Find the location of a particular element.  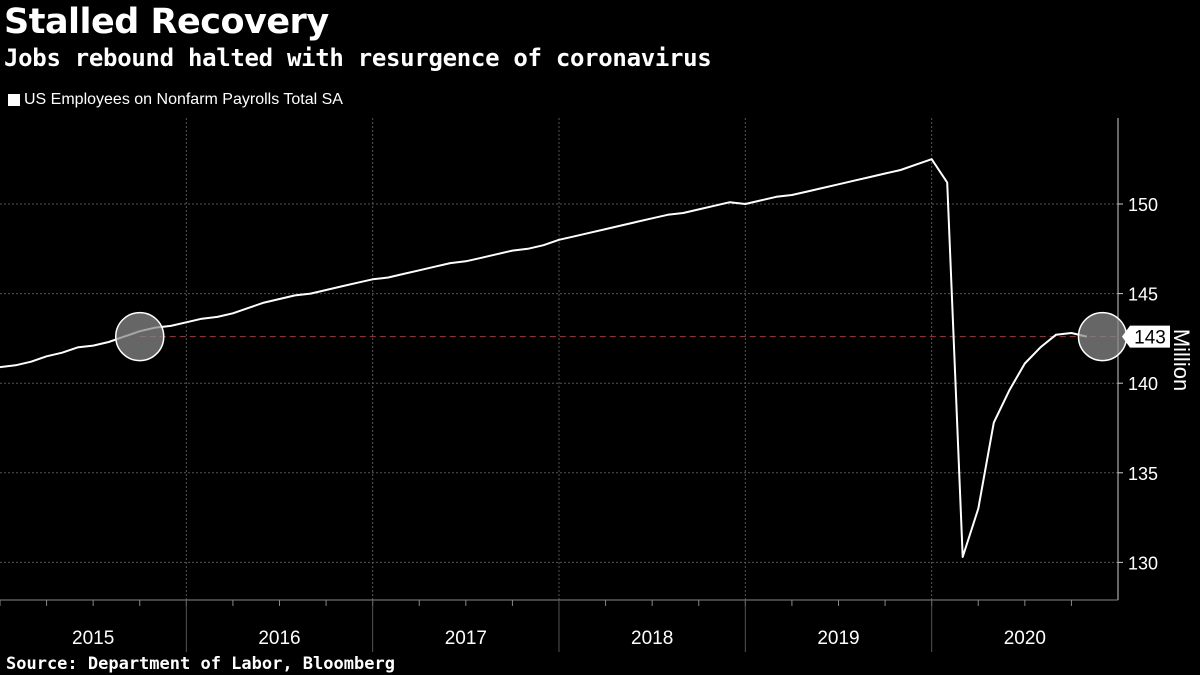

x-tick-label: 2016 is located at coordinates (279, 638).